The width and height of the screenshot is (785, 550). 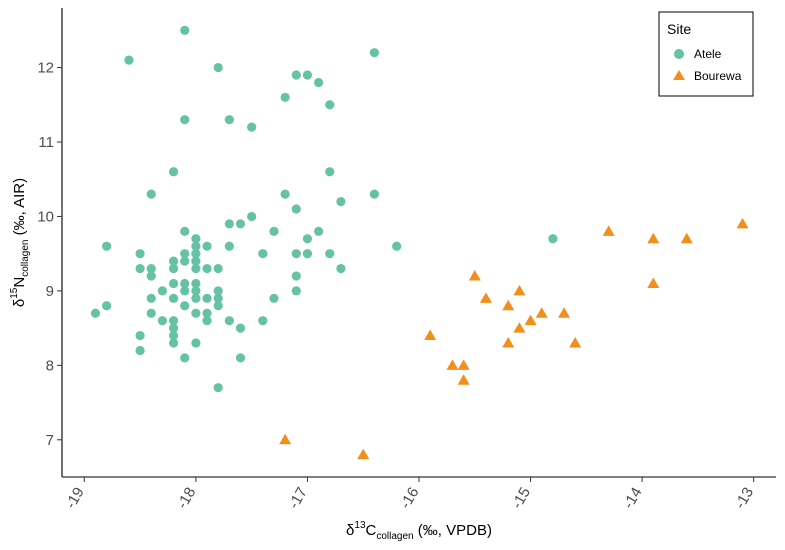 What do you see at coordinates (45, 216) in the screenshot?
I see `y-tick-label: 10` at bounding box center [45, 216].